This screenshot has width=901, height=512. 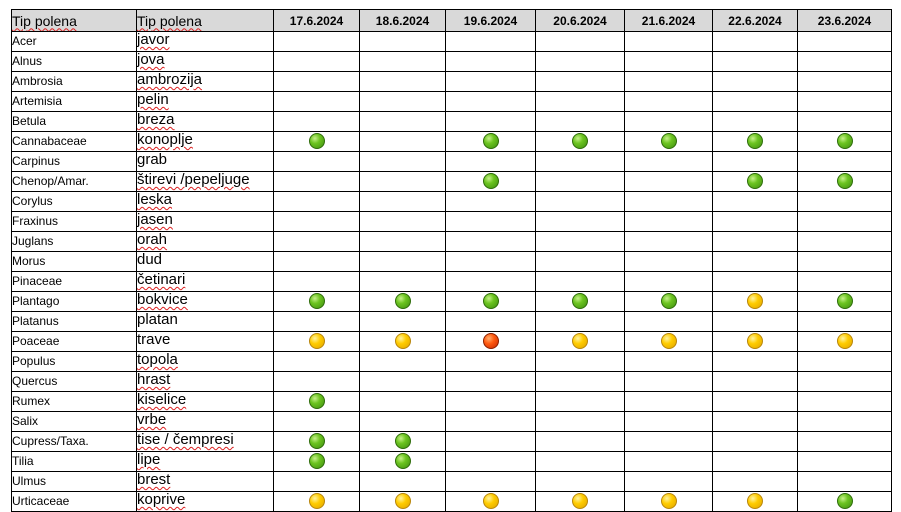 I want to click on latin-name-cell: Platanus, so click(x=74, y=321).